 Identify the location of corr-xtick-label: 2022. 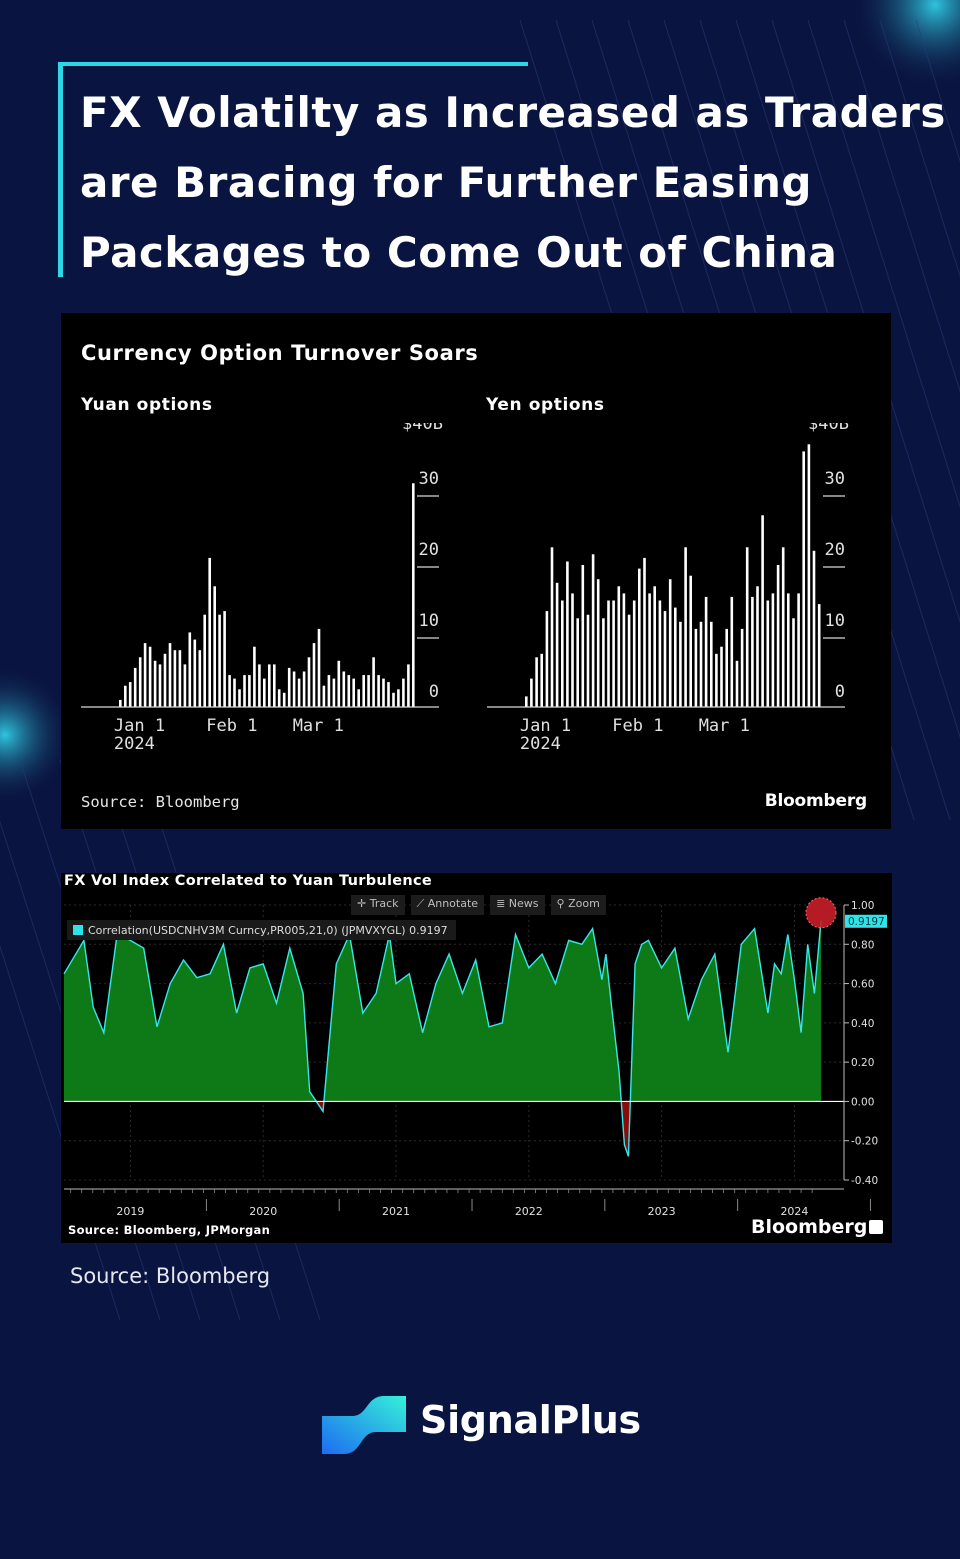
(529, 1210).